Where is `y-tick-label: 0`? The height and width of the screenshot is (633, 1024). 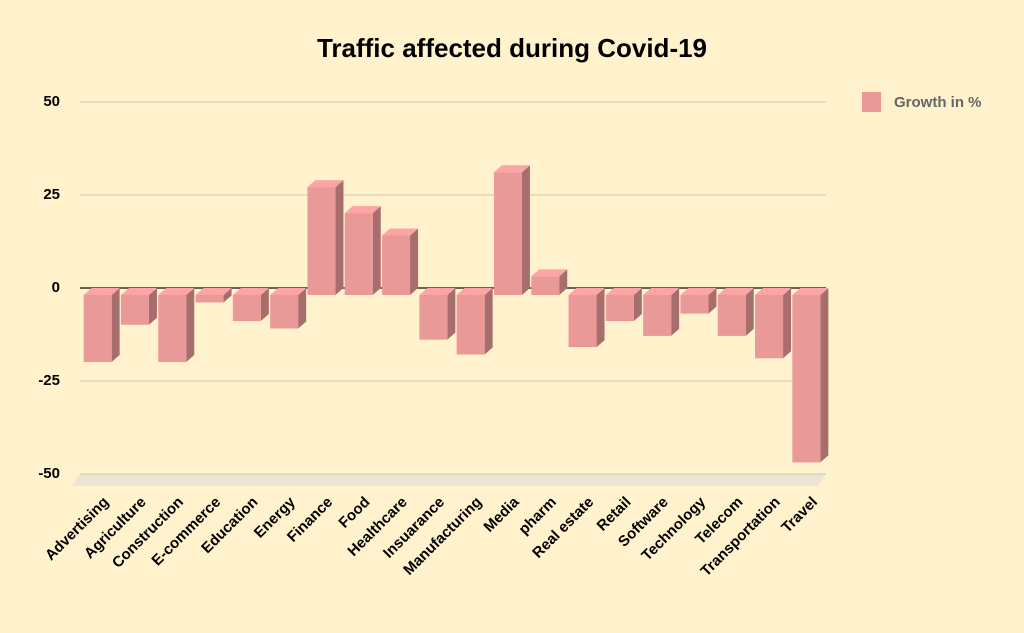 y-tick-label: 0 is located at coordinates (56, 287).